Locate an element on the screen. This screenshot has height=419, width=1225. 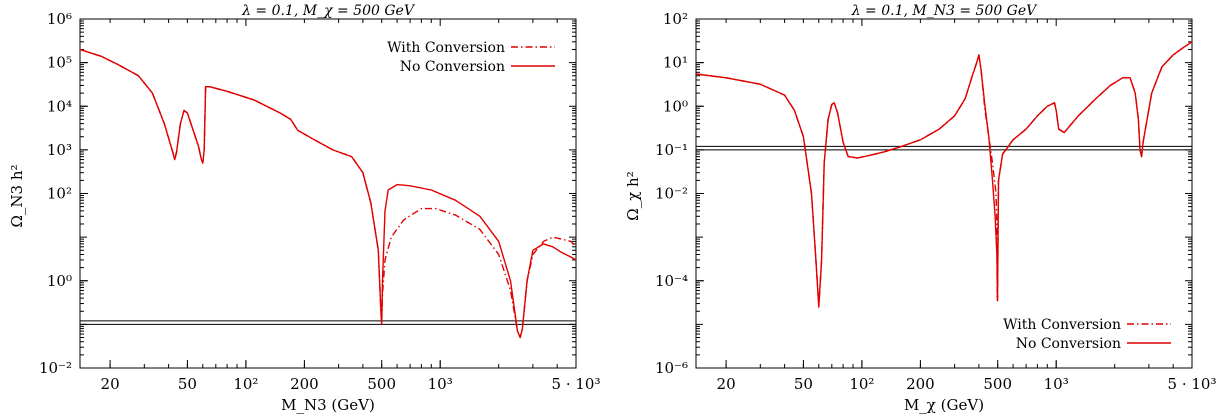
y-tick-label: 10⁵ is located at coordinates (59, 63).